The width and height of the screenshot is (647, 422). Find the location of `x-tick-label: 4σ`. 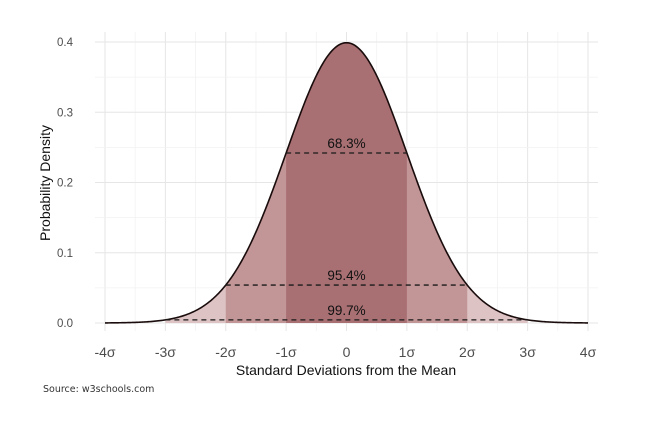

x-tick-label: 4σ is located at coordinates (588, 352).